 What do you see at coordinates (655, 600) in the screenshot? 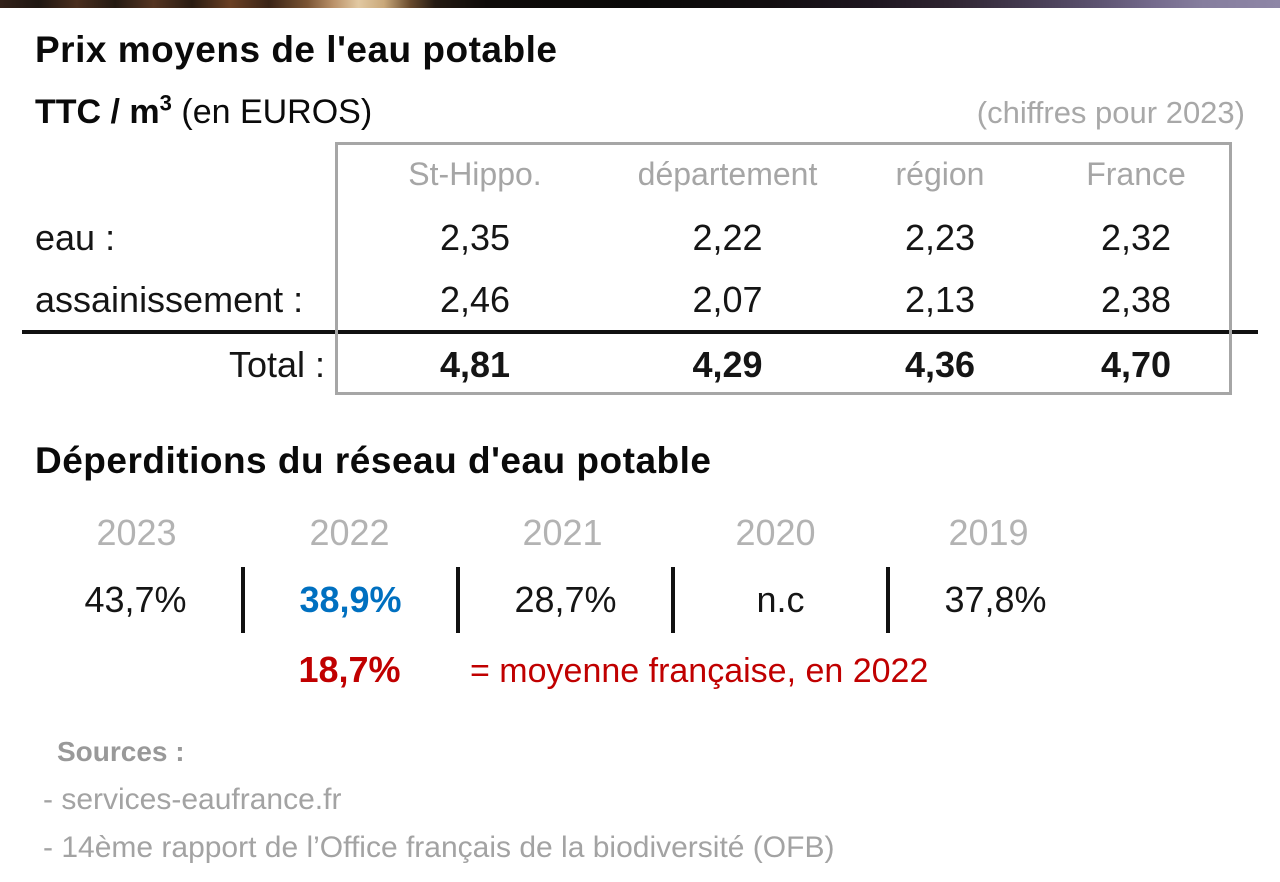
I see `losses-values-row: 43,7% 38,9% 28,7% n.c 37,8%` at bounding box center [655, 600].